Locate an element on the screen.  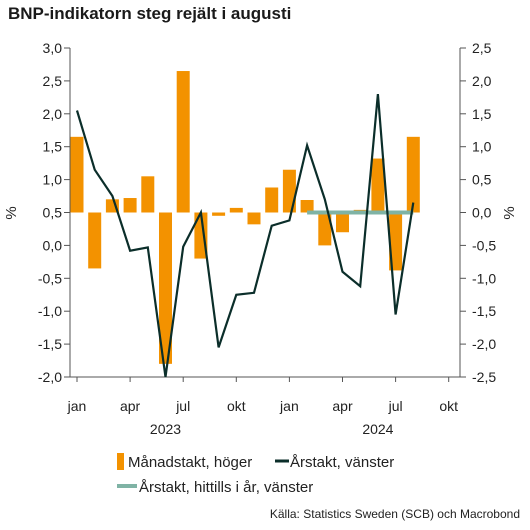
right-tick-label: 2,5 is located at coordinates (482, 48).